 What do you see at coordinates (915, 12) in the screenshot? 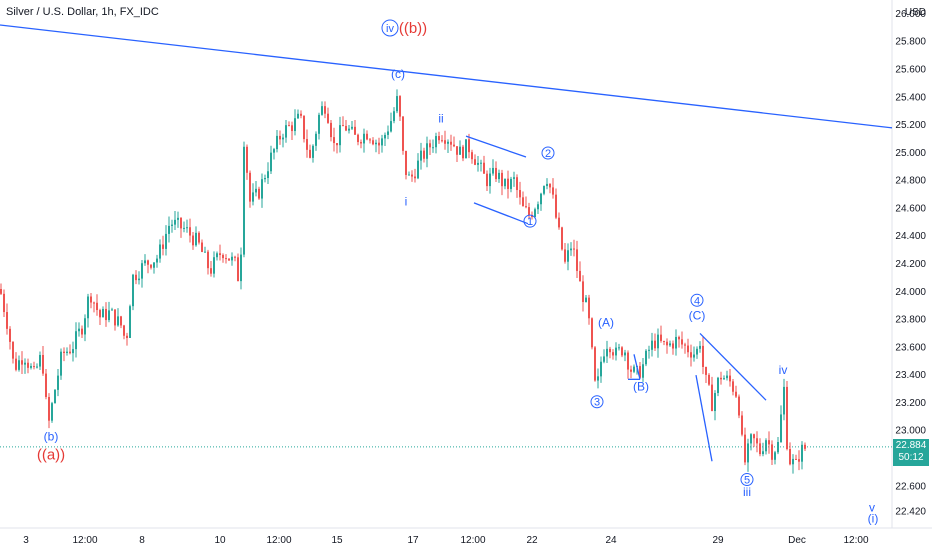
I see `currency-label: USD` at bounding box center [915, 12].